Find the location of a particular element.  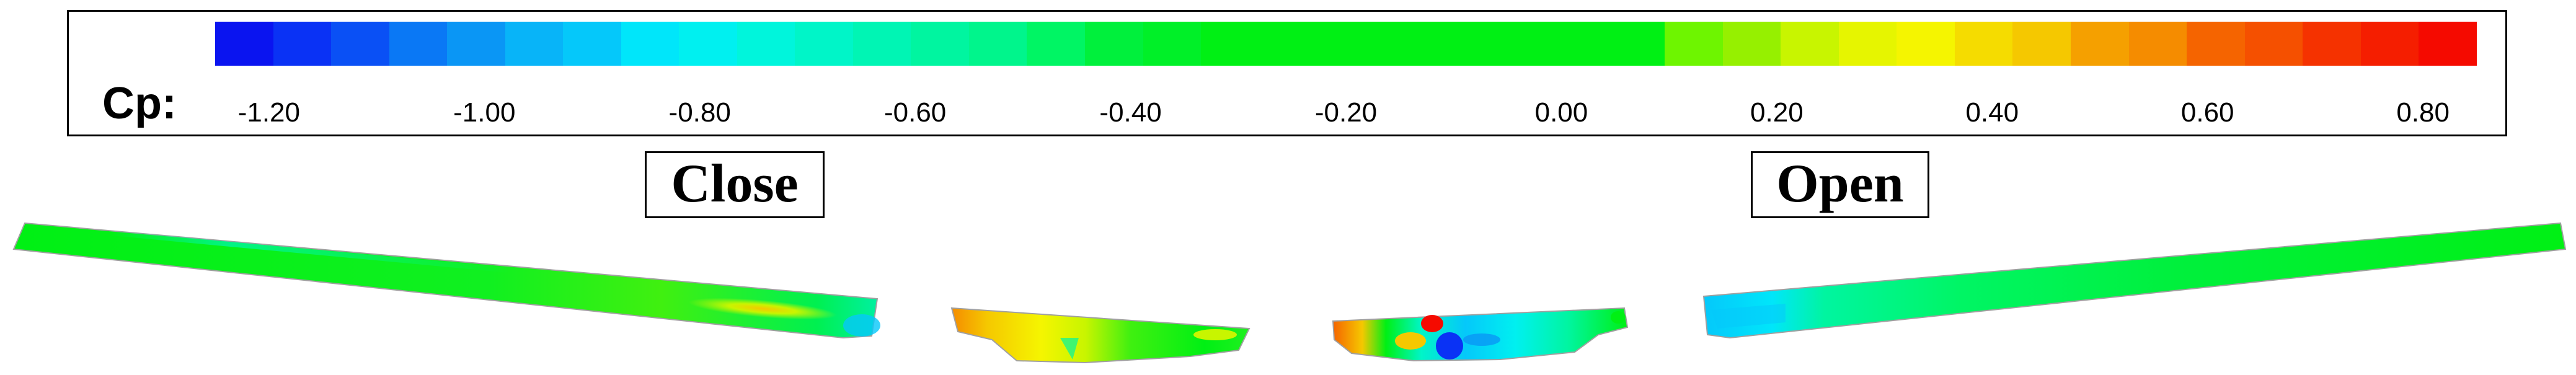

colorbar-tick-label: 0.40 is located at coordinates (1992, 113).